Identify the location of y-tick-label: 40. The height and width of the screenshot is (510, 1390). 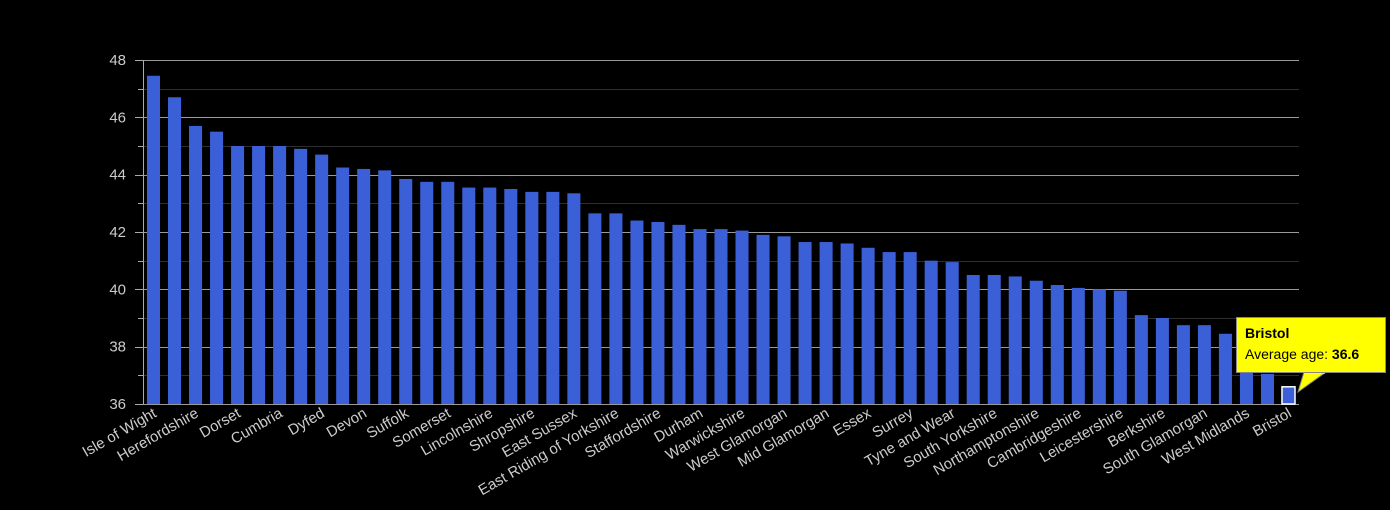
(117, 289).